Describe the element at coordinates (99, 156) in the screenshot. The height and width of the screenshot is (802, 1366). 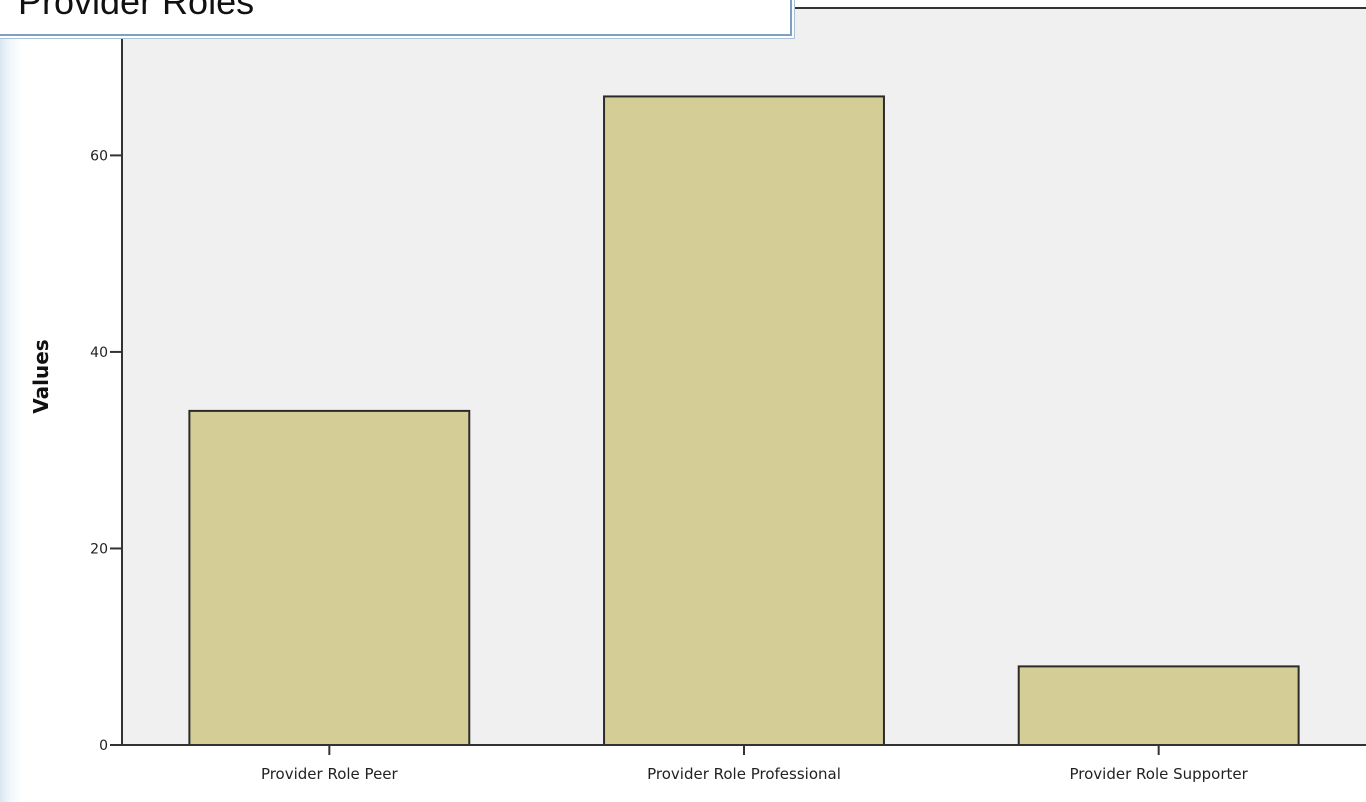
I see `y-tick-label: 60` at that location.